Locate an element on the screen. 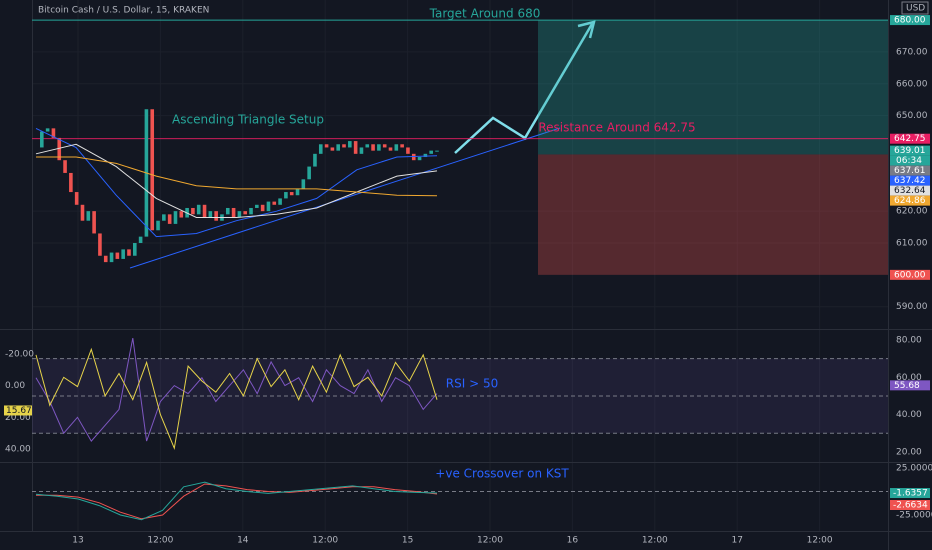  rsi-label: 55.68 is located at coordinates (907, 386).